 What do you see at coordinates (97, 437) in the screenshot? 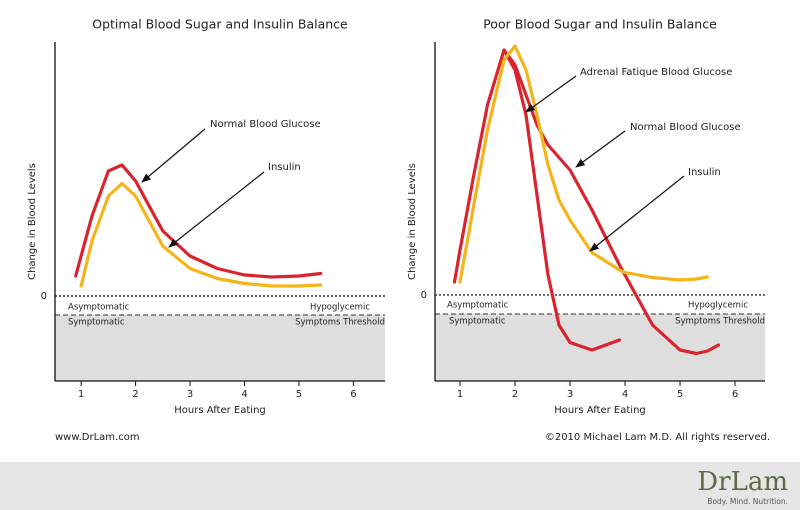
I see `website: www.DrLam.com` at bounding box center [97, 437].